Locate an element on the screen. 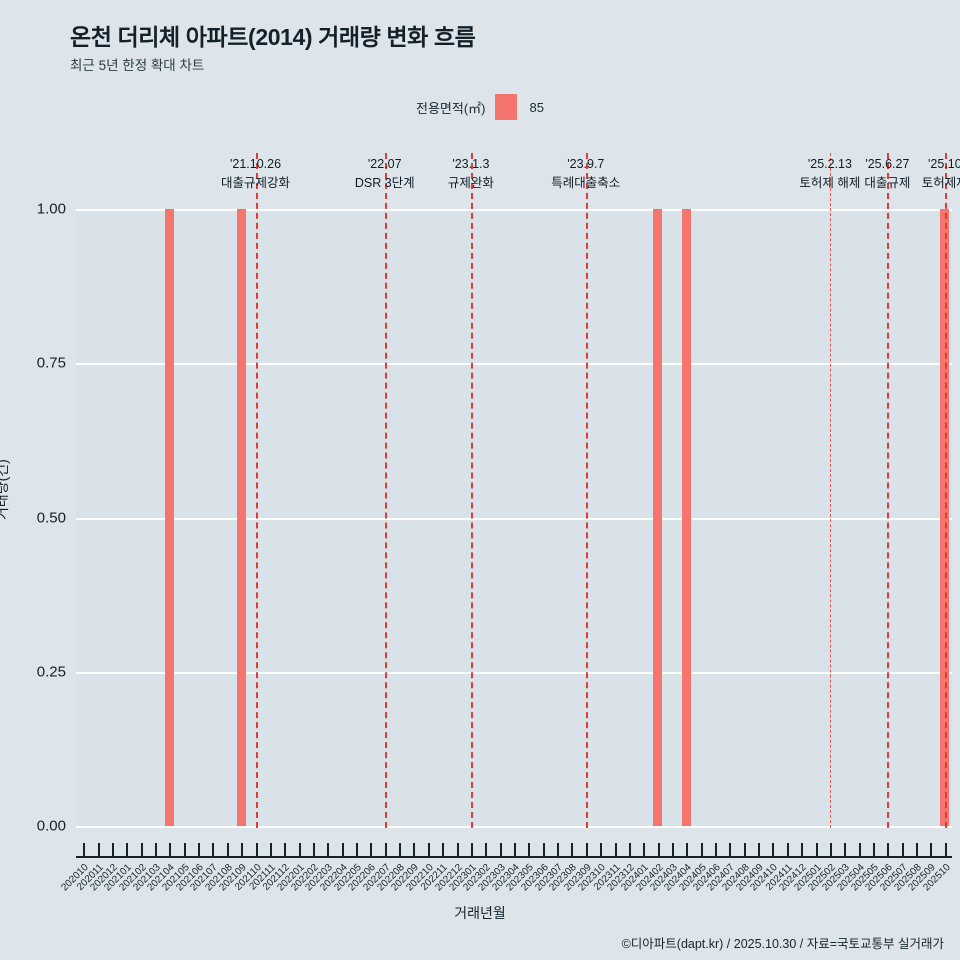 The width and height of the screenshot is (960, 960). page-subtitle: 최근 5년 한정 확대 차트 is located at coordinates (137, 65).